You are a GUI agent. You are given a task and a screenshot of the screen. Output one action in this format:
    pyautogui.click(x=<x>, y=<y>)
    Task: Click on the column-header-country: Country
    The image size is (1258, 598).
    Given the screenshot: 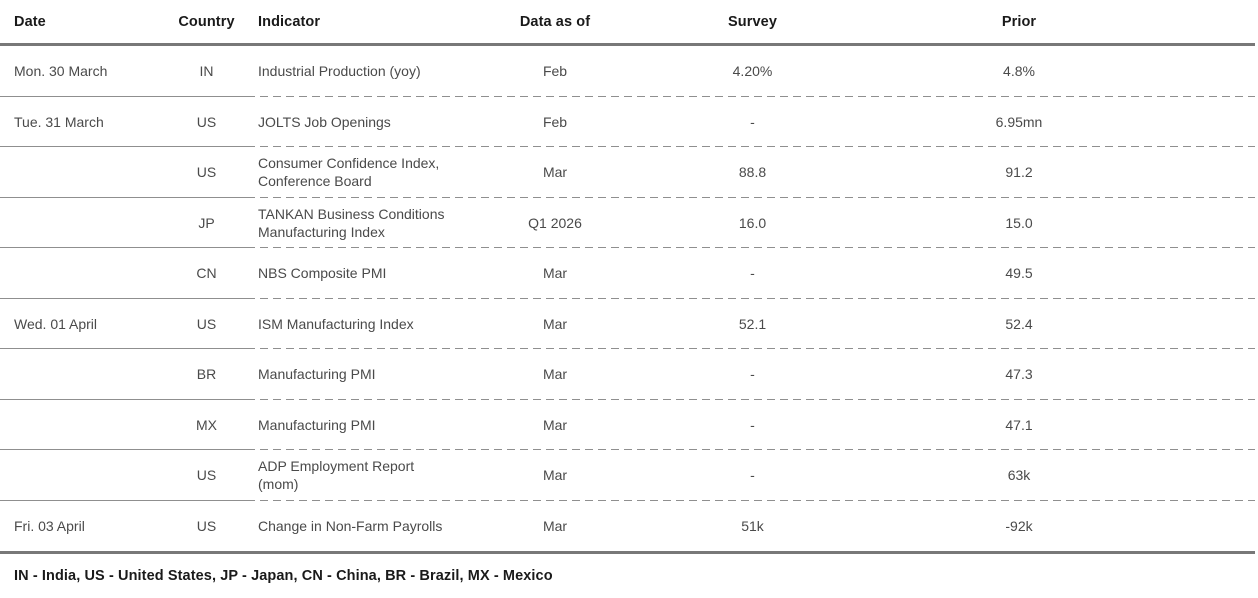 What is the action you would take?
    pyautogui.click(x=206, y=21)
    